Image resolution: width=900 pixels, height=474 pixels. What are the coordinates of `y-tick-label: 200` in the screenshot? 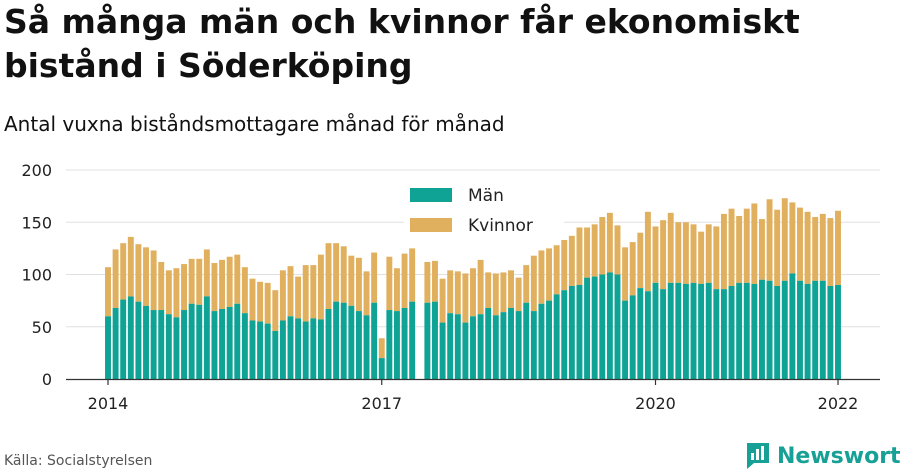 It's located at (36, 170).